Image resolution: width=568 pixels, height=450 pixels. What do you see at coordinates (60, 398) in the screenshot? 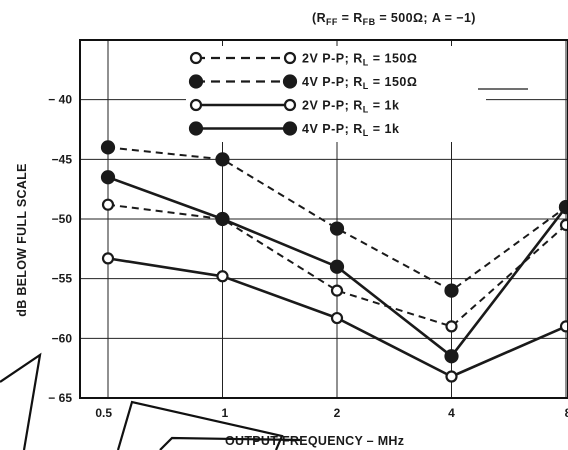
I see `y-tick-label: − 65` at bounding box center [60, 398].